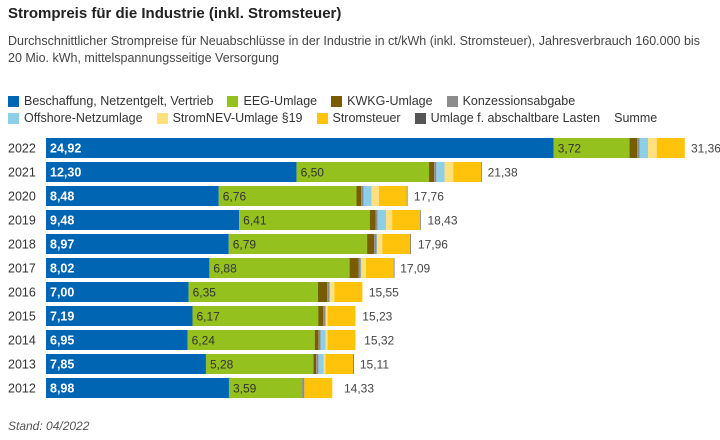  I want to click on data-label: 3,72, so click(570, 149).